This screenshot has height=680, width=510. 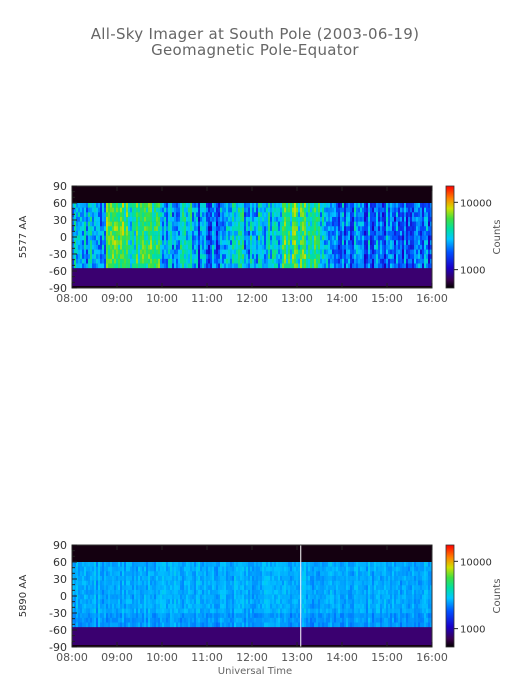 What do you see at coordinates (255, 50) in the screenshot?
I see `title-line-2: Geomagnetic Pole-Equator` at bounding box center [255, 50].